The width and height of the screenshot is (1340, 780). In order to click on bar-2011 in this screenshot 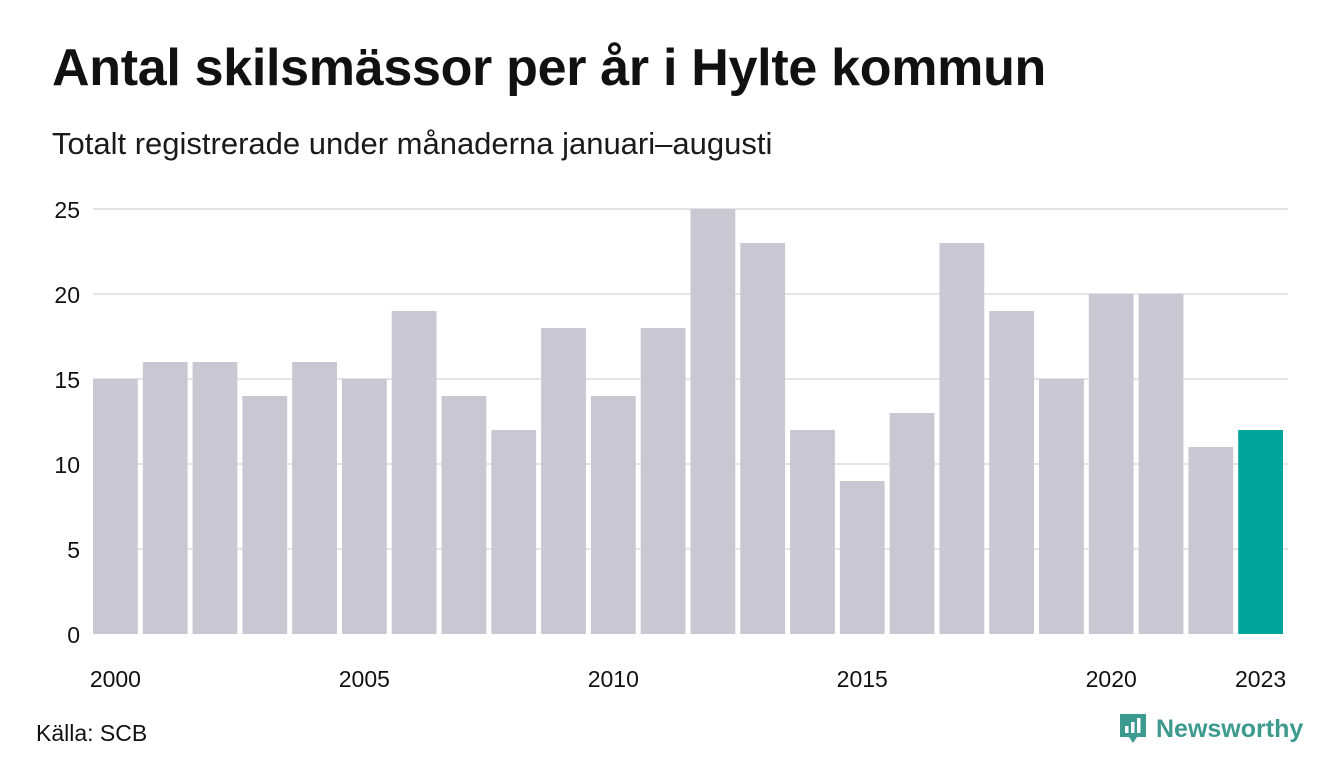, I will do `click(663, 481)`.